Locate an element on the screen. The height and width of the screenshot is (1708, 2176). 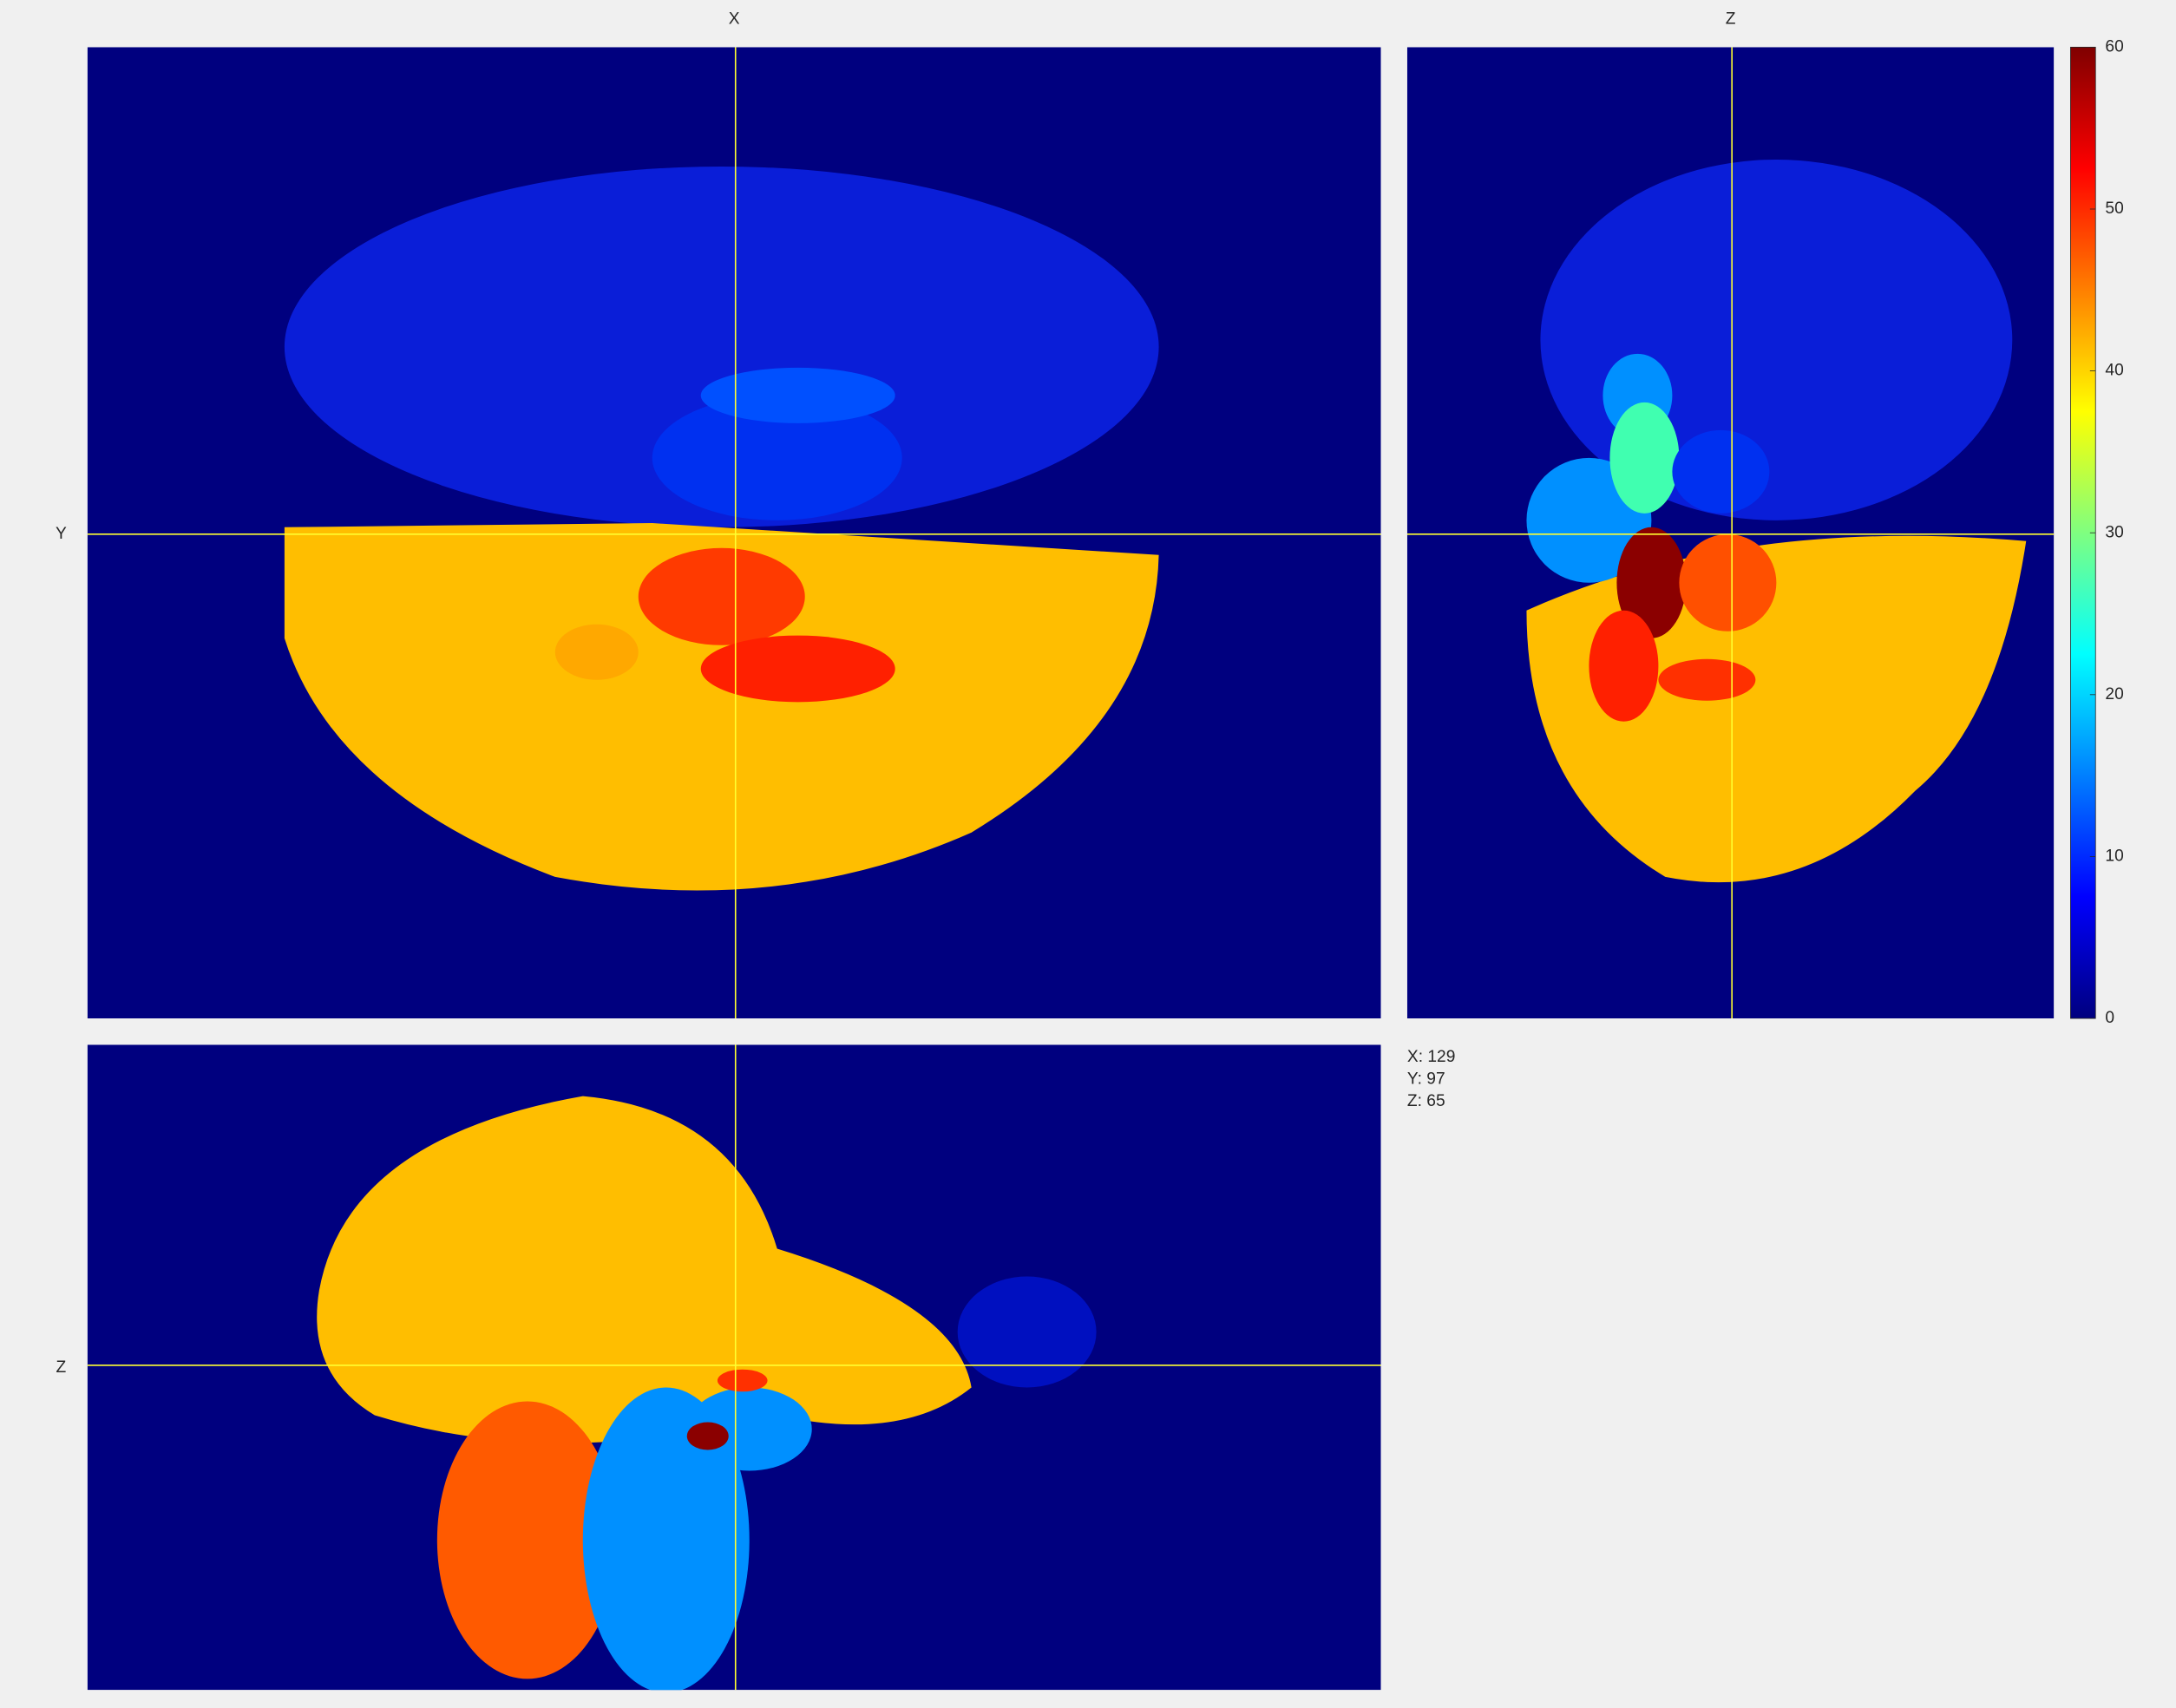
colorbar-tick-label: 10 is located at coordinates (2114, 856).